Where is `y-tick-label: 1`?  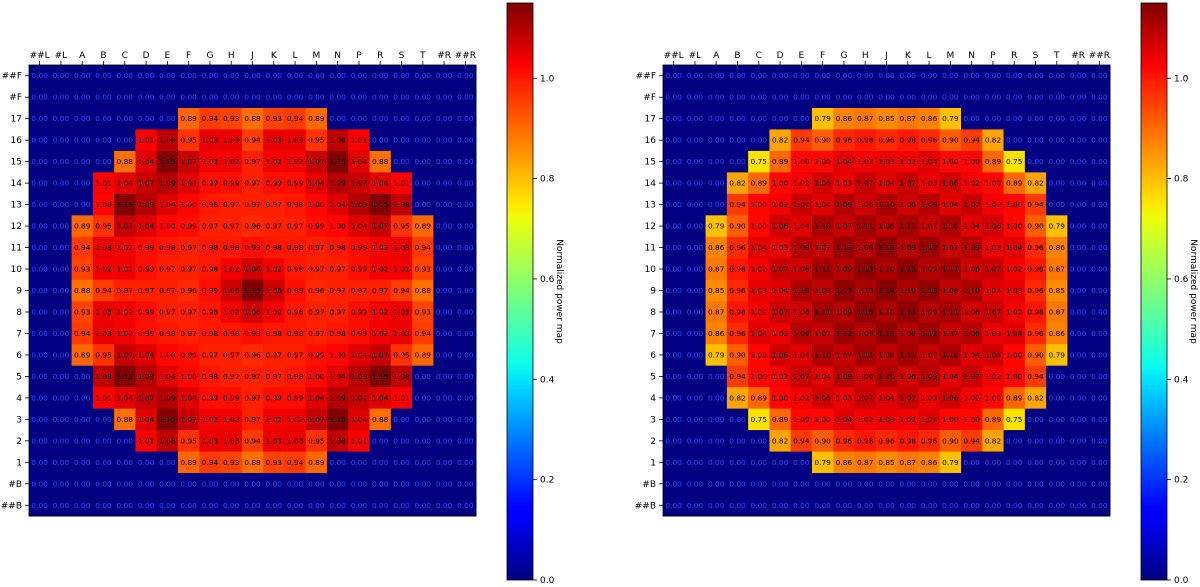 y-tick-label: 1 is located at coordinates (653, 463).